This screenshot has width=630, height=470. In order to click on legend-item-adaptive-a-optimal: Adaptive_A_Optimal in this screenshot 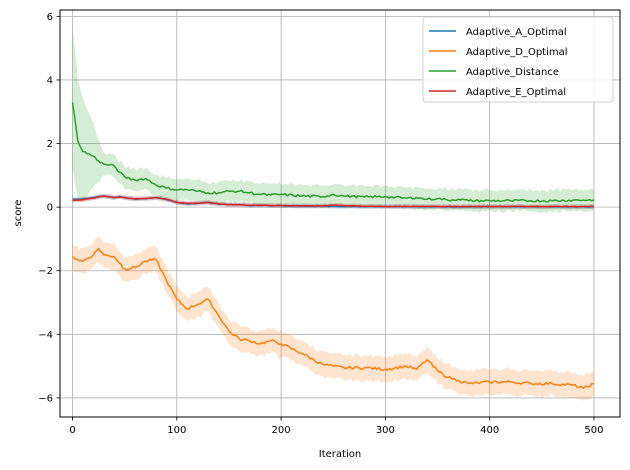, I will do `click(498, 32)`.